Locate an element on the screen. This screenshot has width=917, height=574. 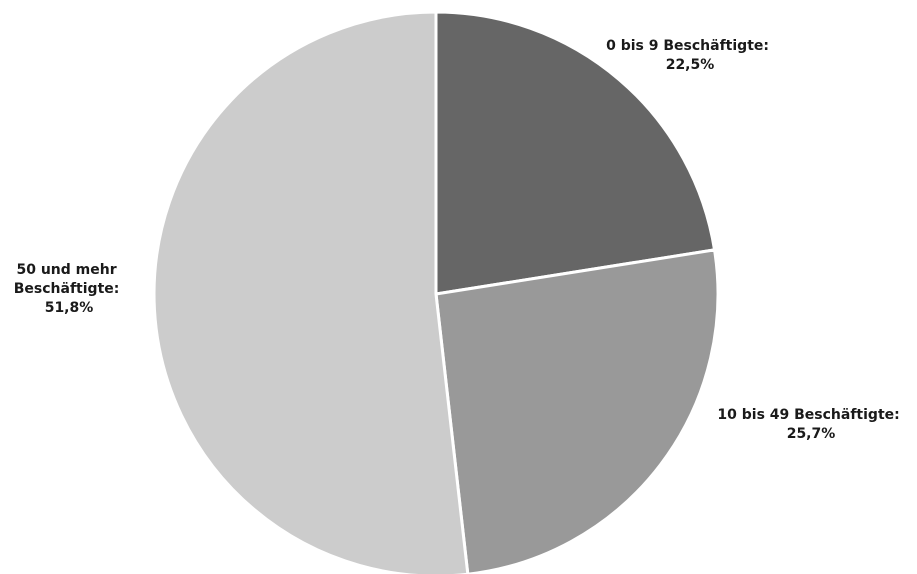
slice-label-50-plus-name-line1: 50 und mehr is located at coordinates (66, 270).